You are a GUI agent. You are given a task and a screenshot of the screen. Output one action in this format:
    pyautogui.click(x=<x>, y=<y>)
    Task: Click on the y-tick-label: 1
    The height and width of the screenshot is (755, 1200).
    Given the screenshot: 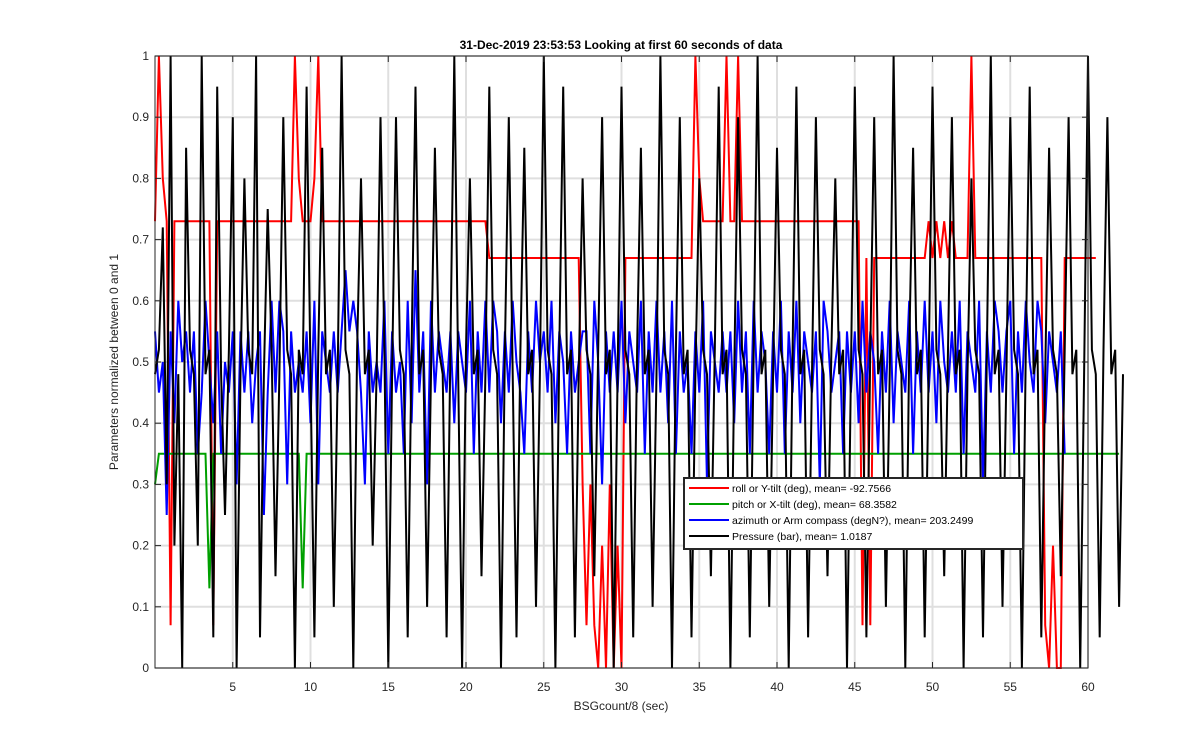 What is the action you would take?
    pyautogui.click(x=145, y=56)
    